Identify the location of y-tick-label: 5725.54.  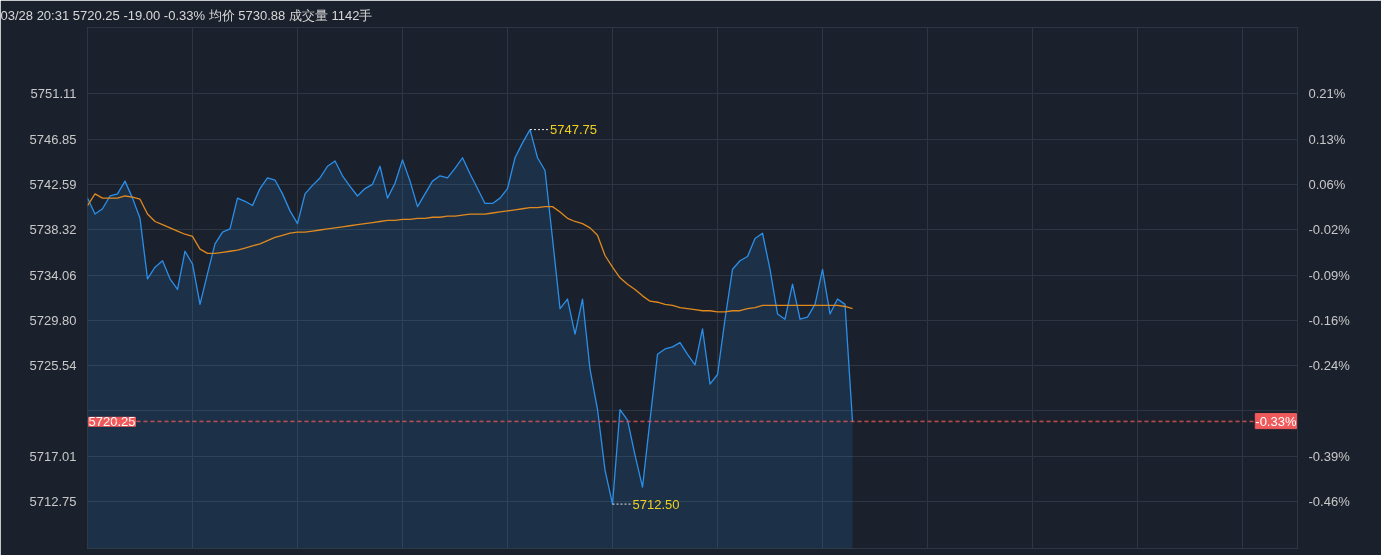
(53, 366).